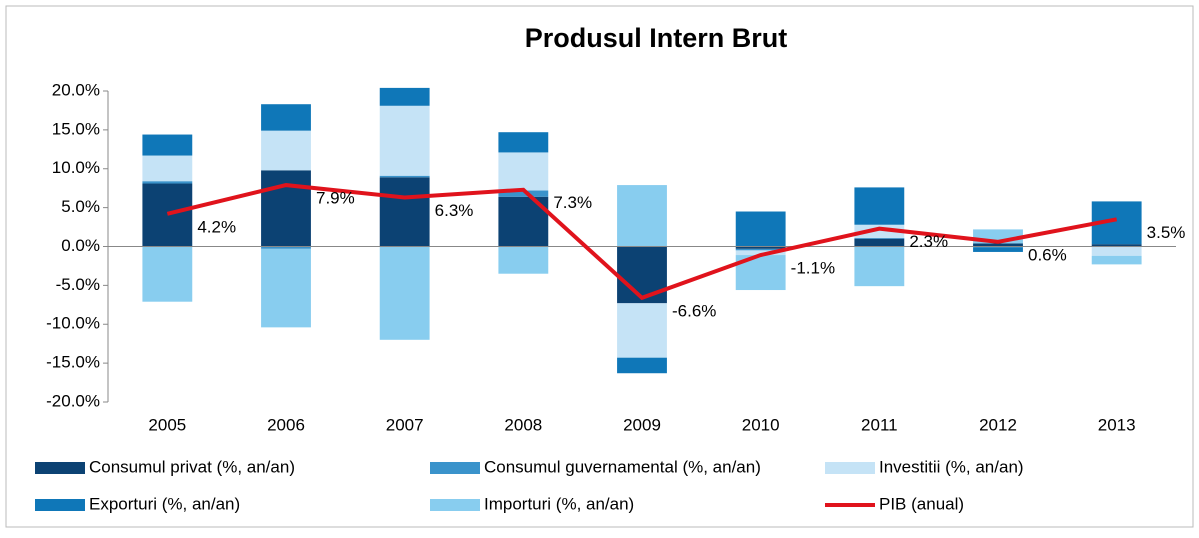  Describe the element at coordinates (80, 206) in the screenshot. I see `y-tick-label: 5.0%` at that location.